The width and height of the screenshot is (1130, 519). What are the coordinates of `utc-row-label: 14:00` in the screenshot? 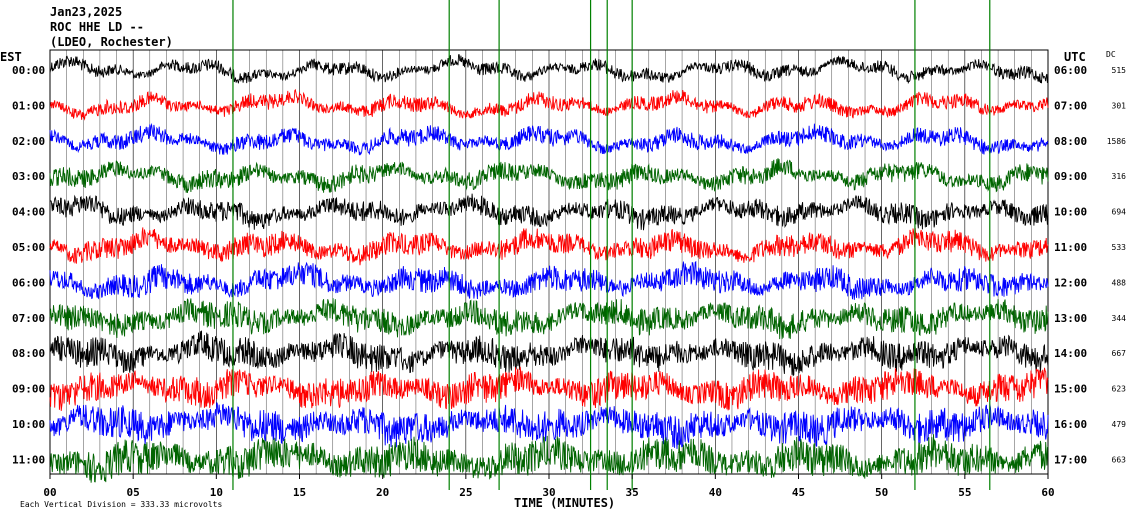 It's located at (1070, 353).